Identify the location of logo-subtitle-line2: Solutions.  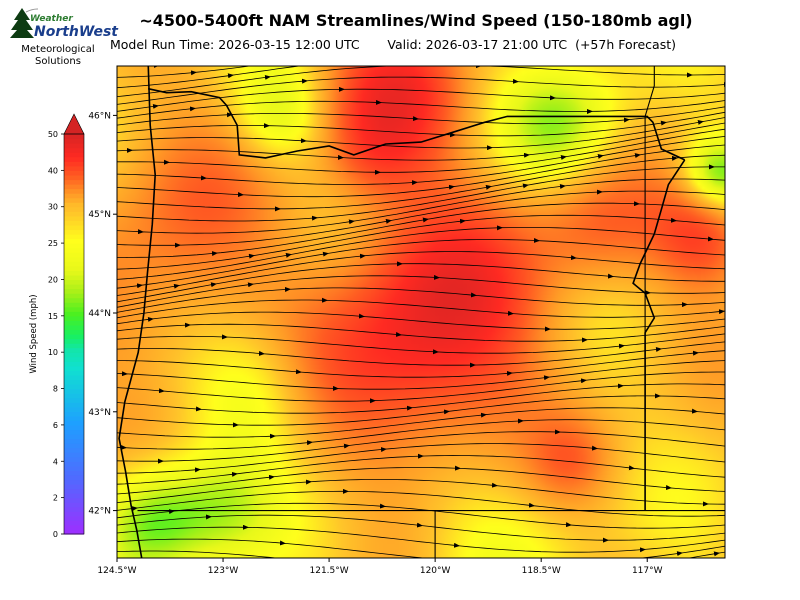
(58, 61).